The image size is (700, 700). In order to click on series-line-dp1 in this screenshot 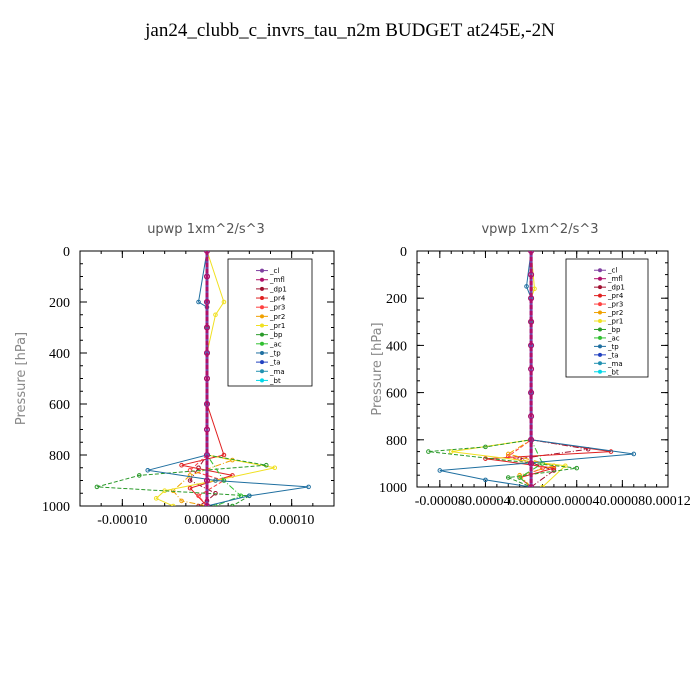, I will do `click(203, 378)`.